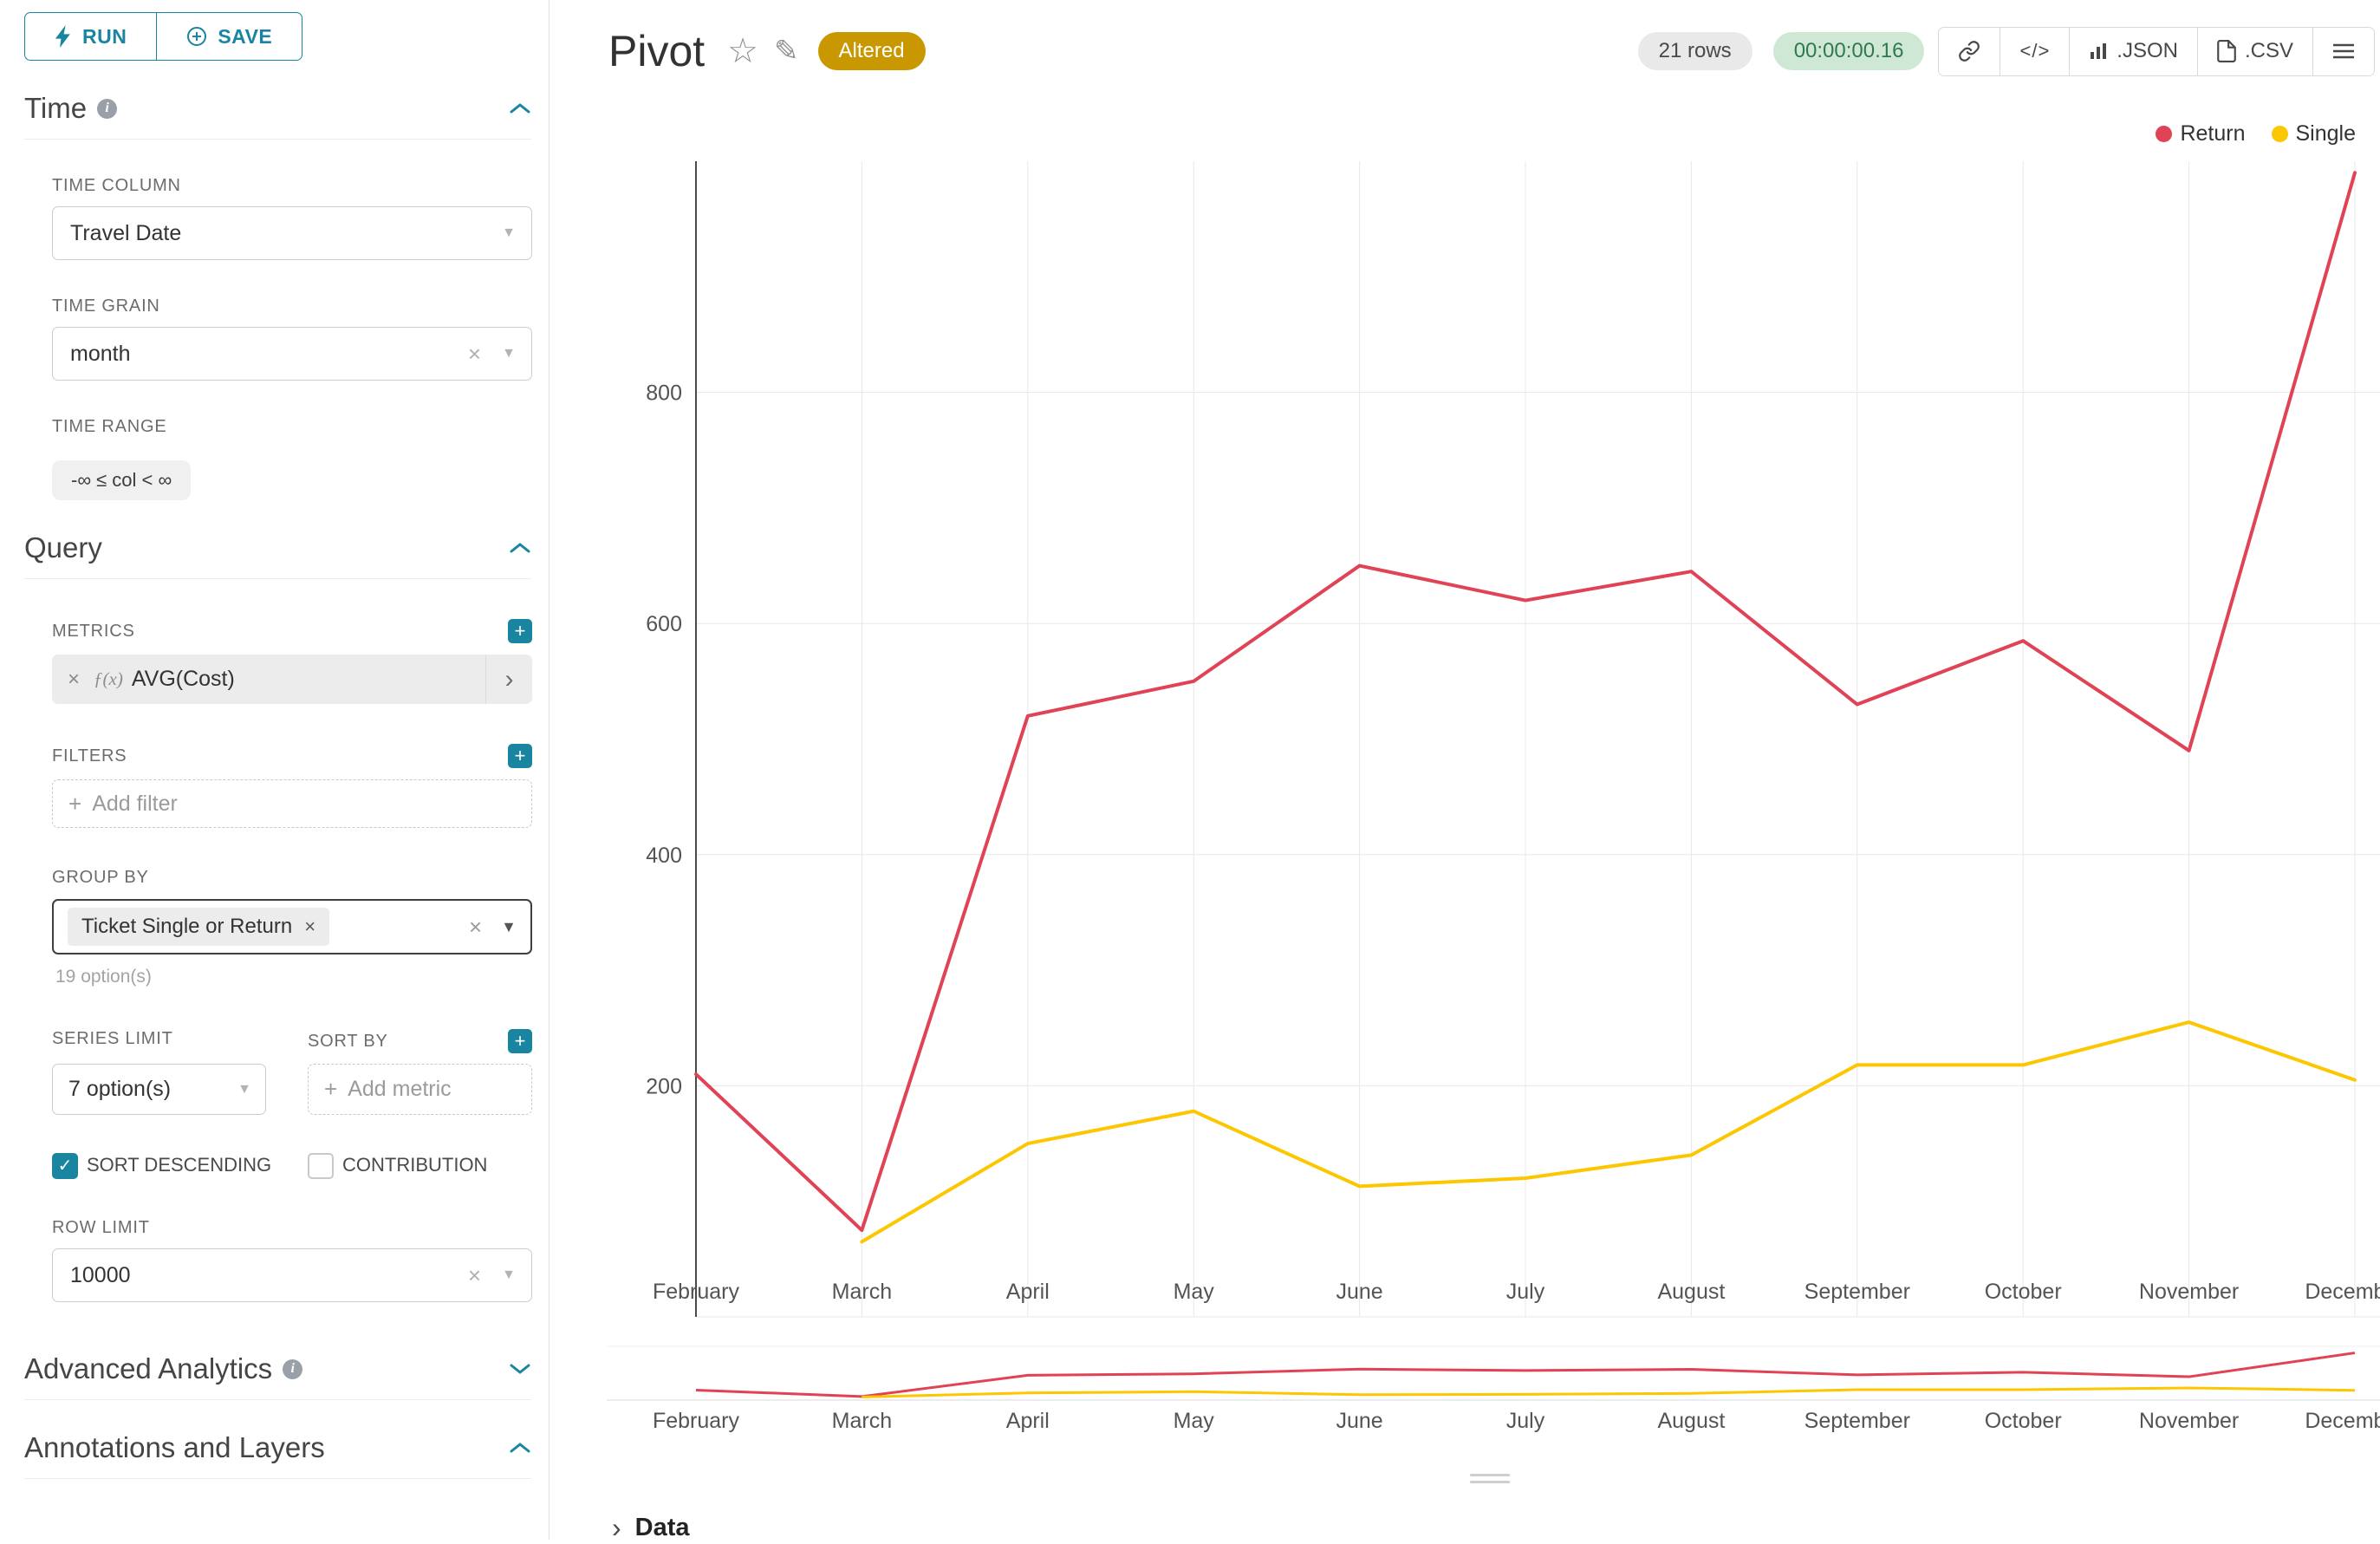 The image size is (2380, 1544). What do you see at coordinates (56, 108) in the screenshot?
I see `time-section-title: Time` at bounding box center [56, 108].